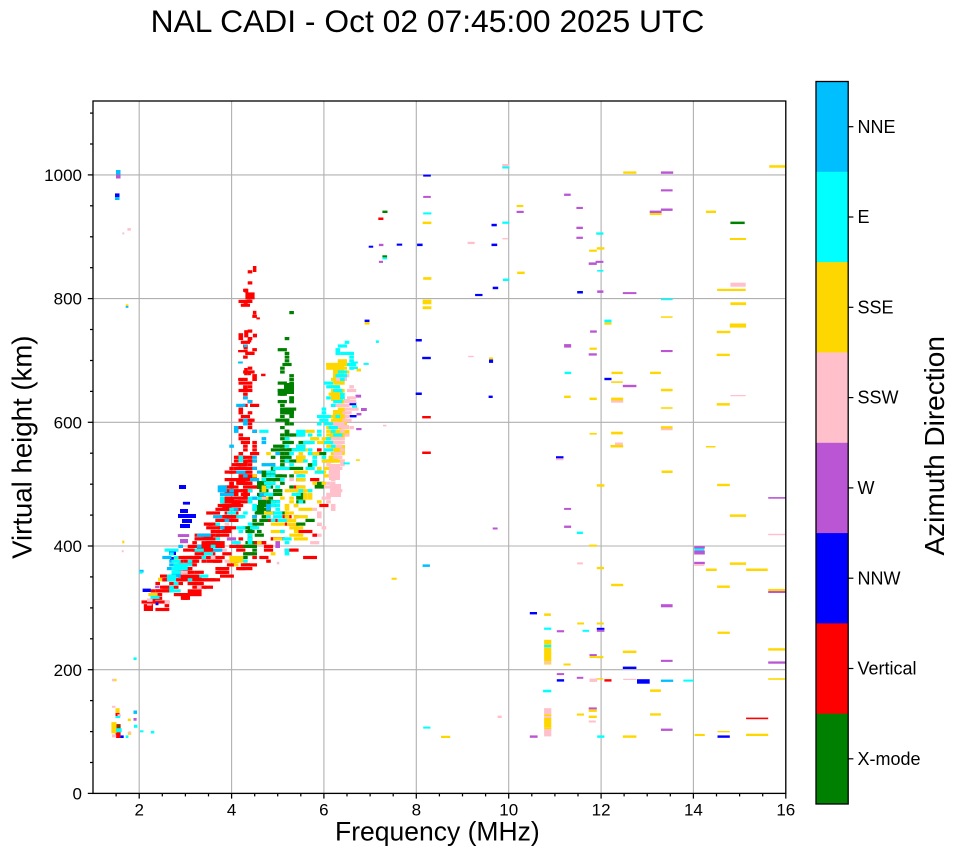 This screenshot has width=958, height=857. I want to click on svg-text: 200, so click(68, 670).